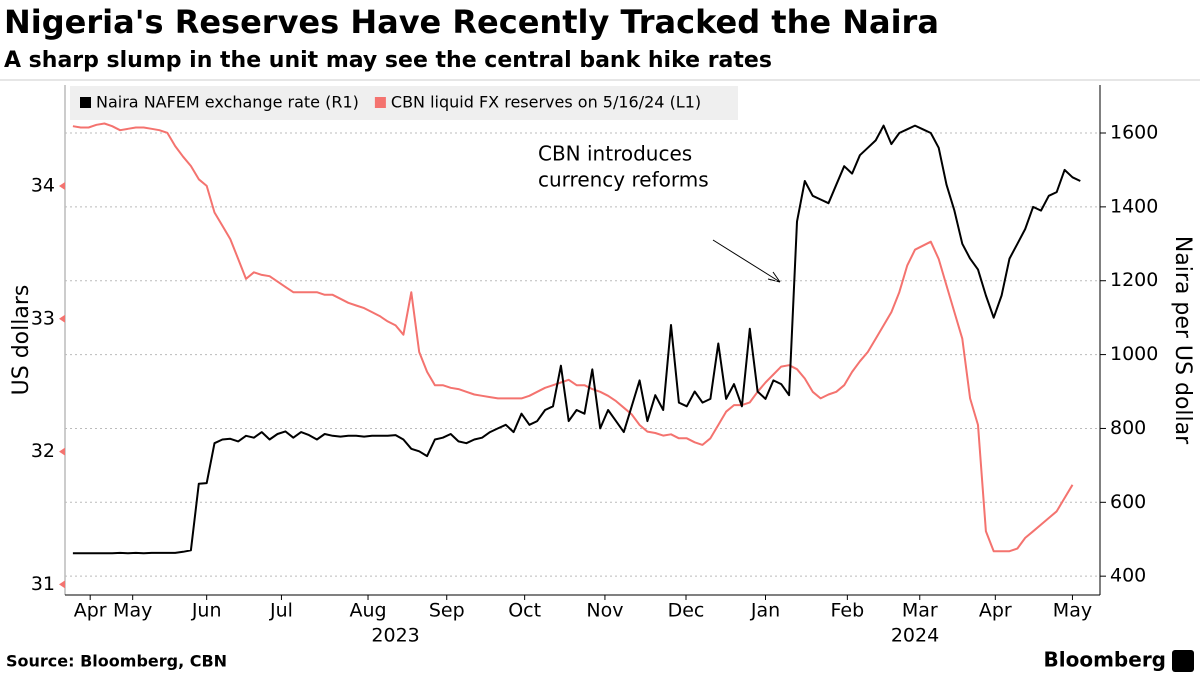 The height and width of the screenshot is (675, 1200). I want to click on legend-label: Naira NAFEM exchange rate (R1), so click(227, 102).